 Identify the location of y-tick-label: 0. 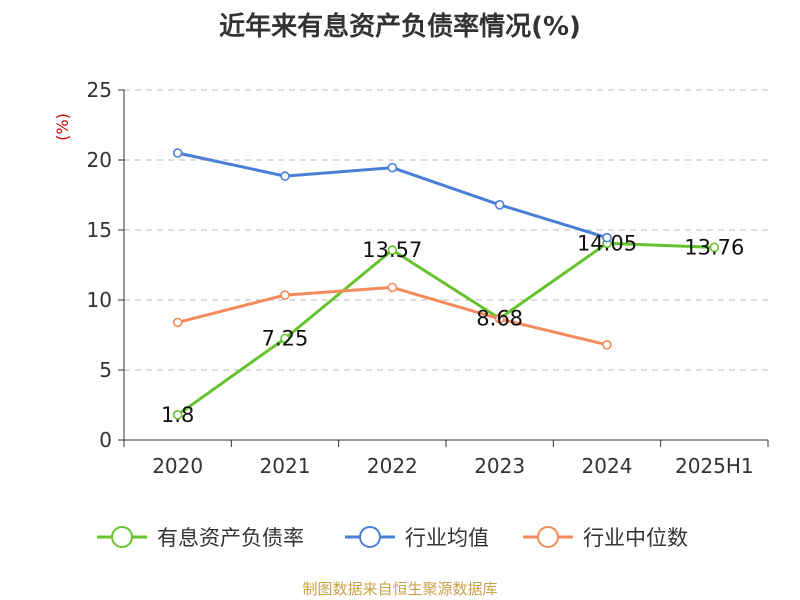
(105, 440).